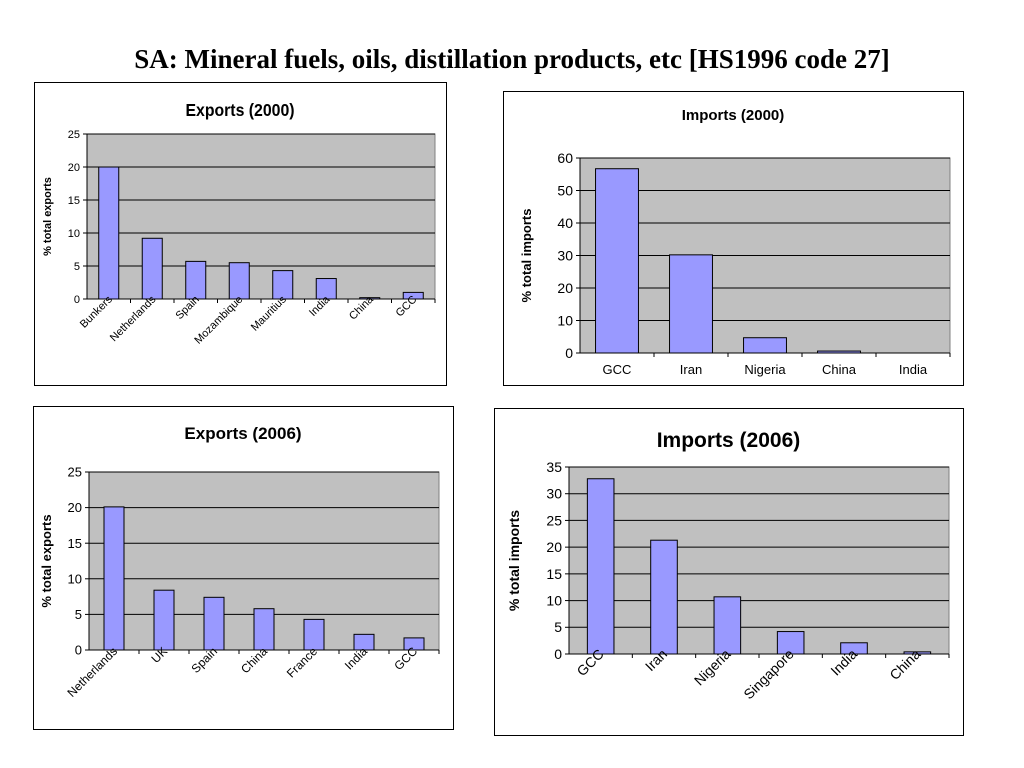  I want to click on bar-mauritius, so click(283, 285).